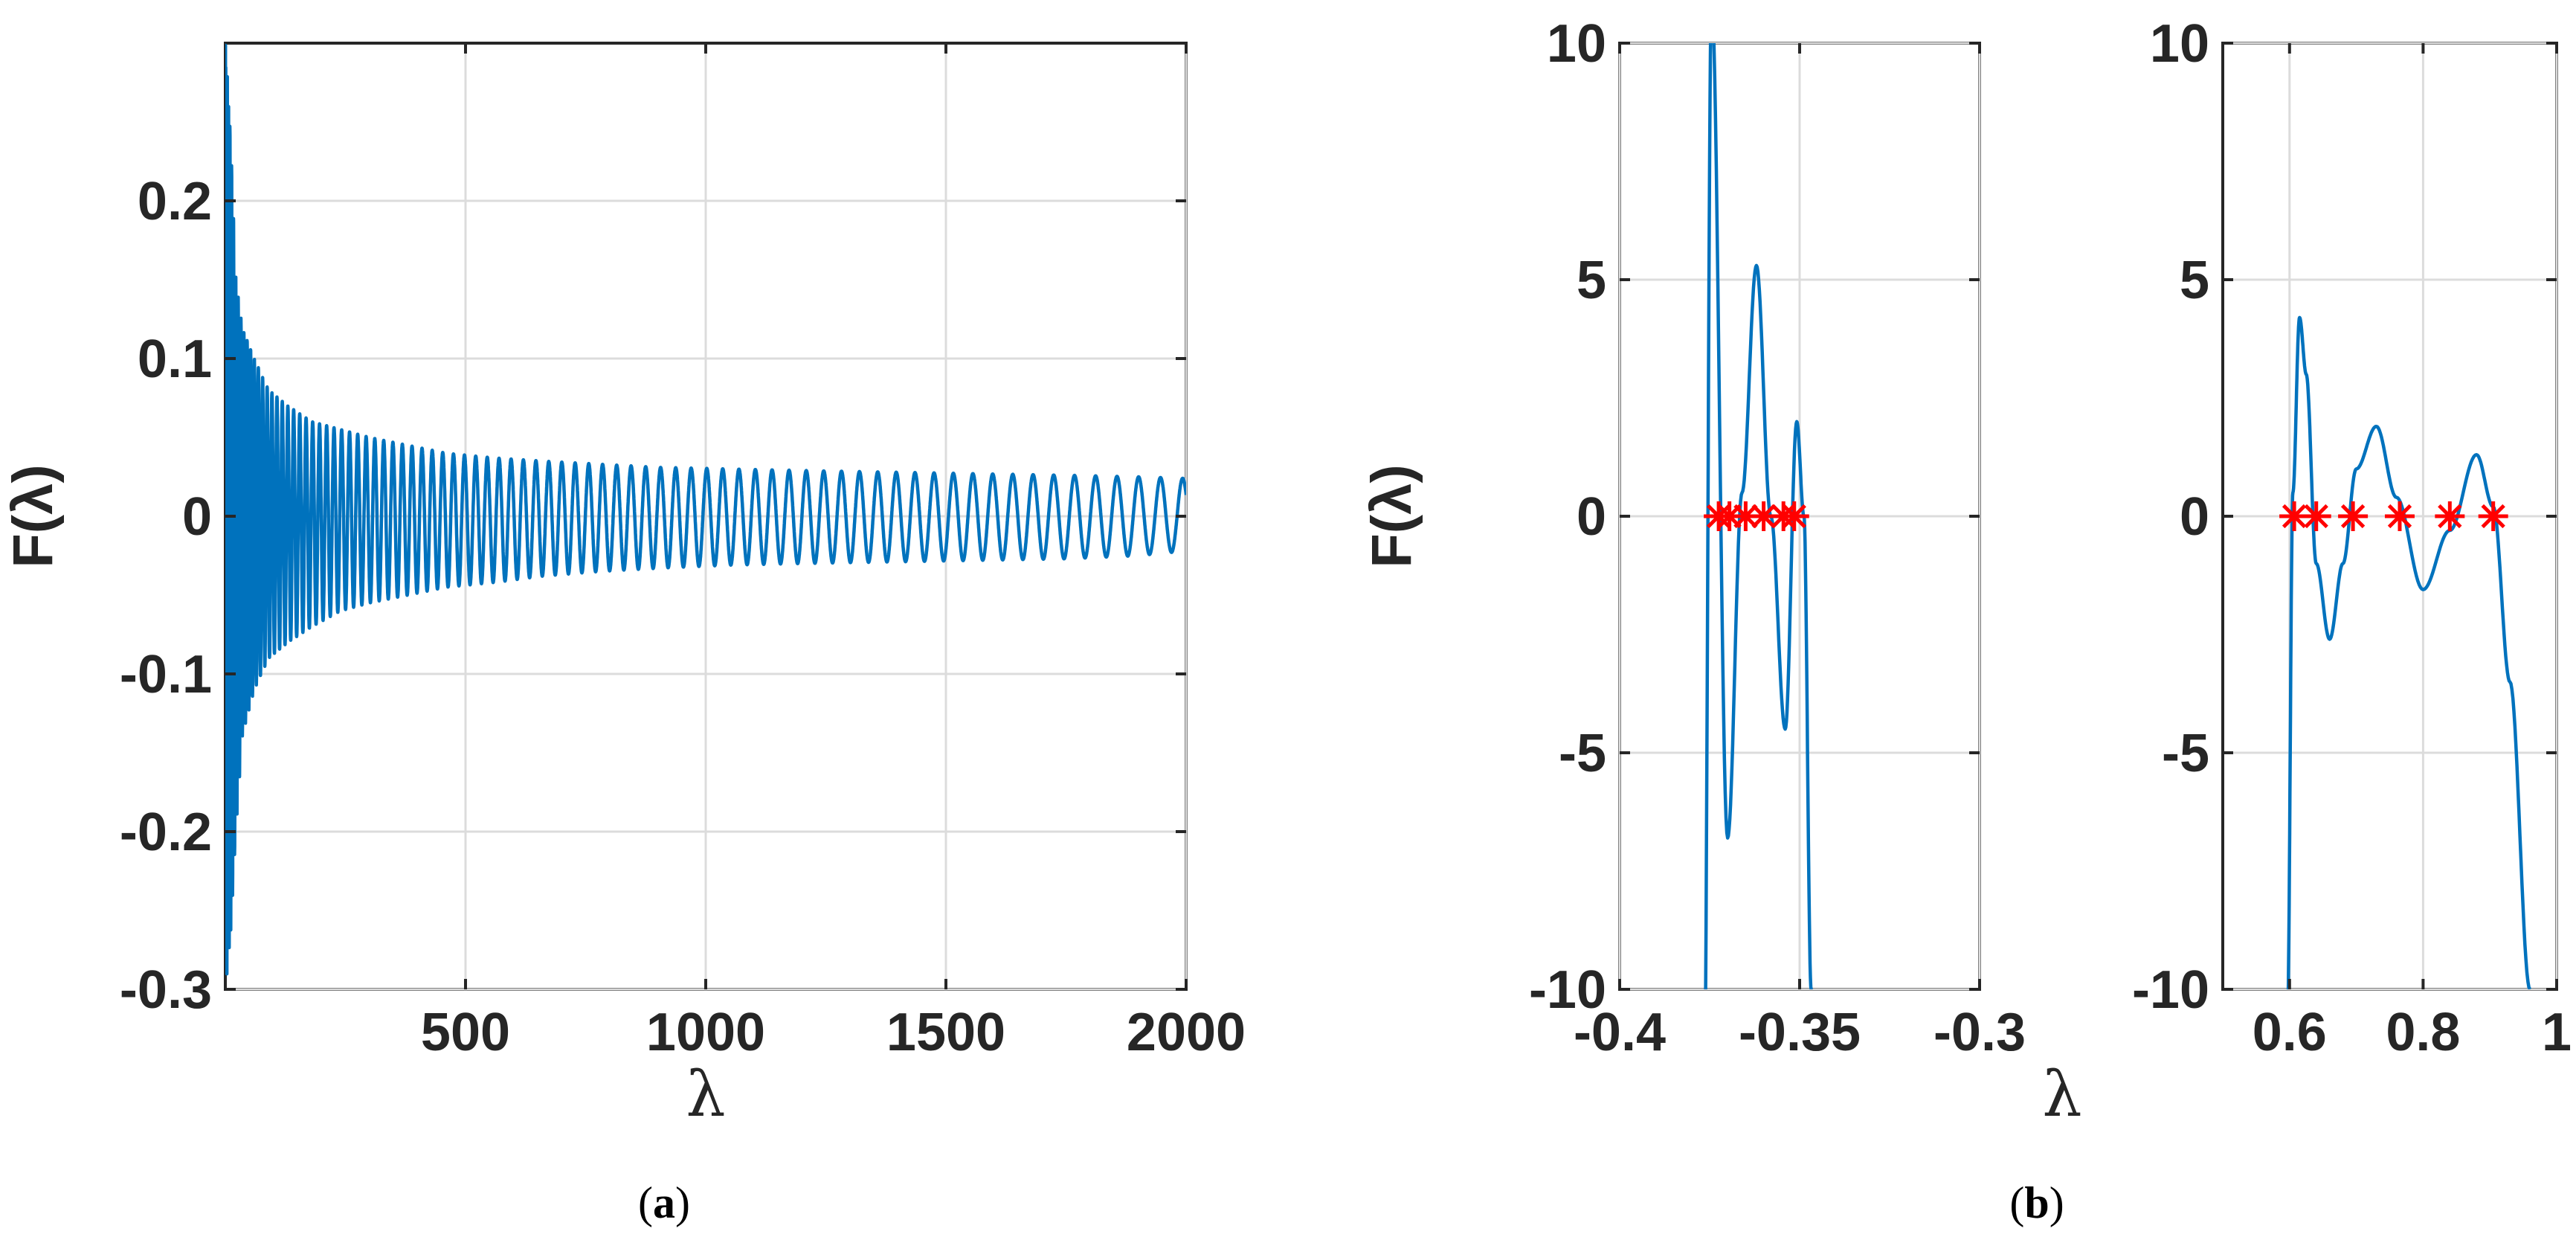  I want to click on x-tick-label: 2000, so click(1186, 1032).